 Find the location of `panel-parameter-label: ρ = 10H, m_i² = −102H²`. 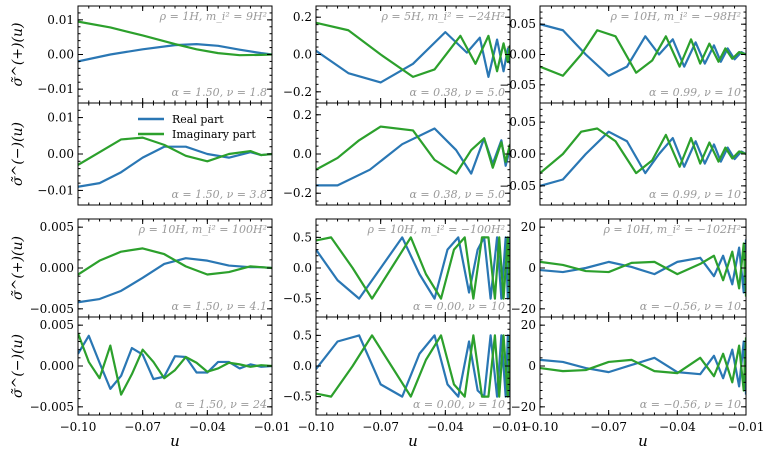

panel-parameter-label: ρ = 10H, m_i² = −102H² is located at coordinates (671, 229).